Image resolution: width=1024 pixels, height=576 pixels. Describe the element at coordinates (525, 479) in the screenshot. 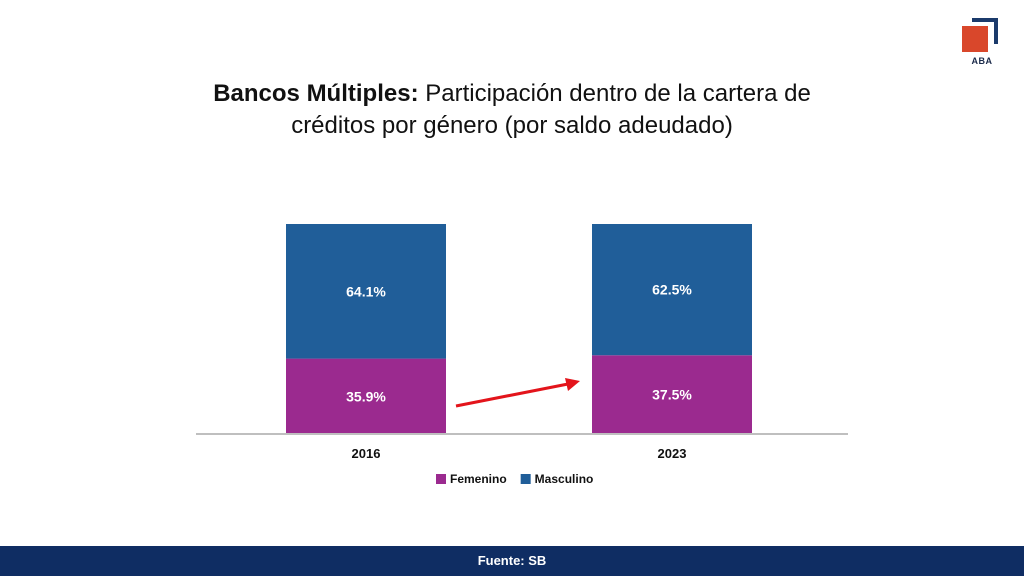

I see `legend-swatch-masculino` at that location.